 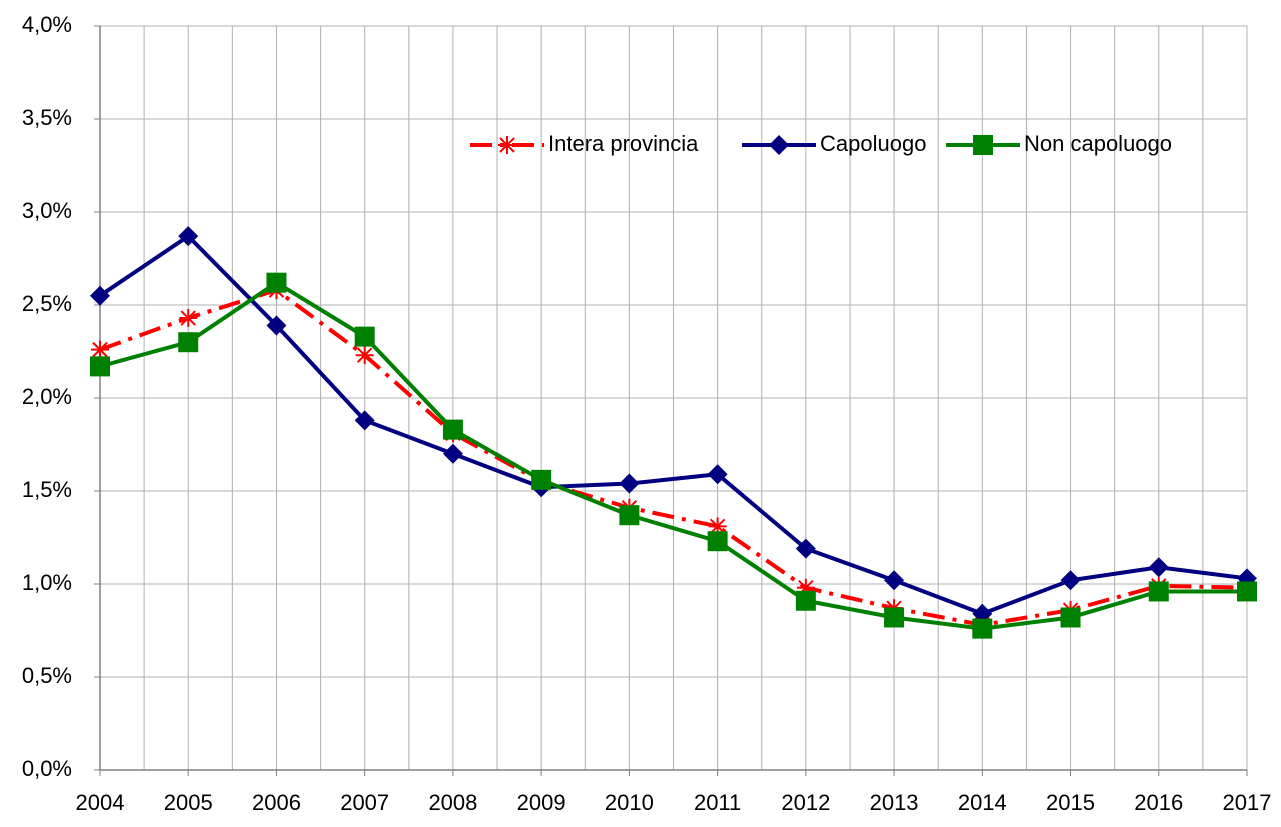 What do you see at coordinates (100, 802) in the screenshot?
I see `x-tick-label: 2004` at bounding box center [100, 802].